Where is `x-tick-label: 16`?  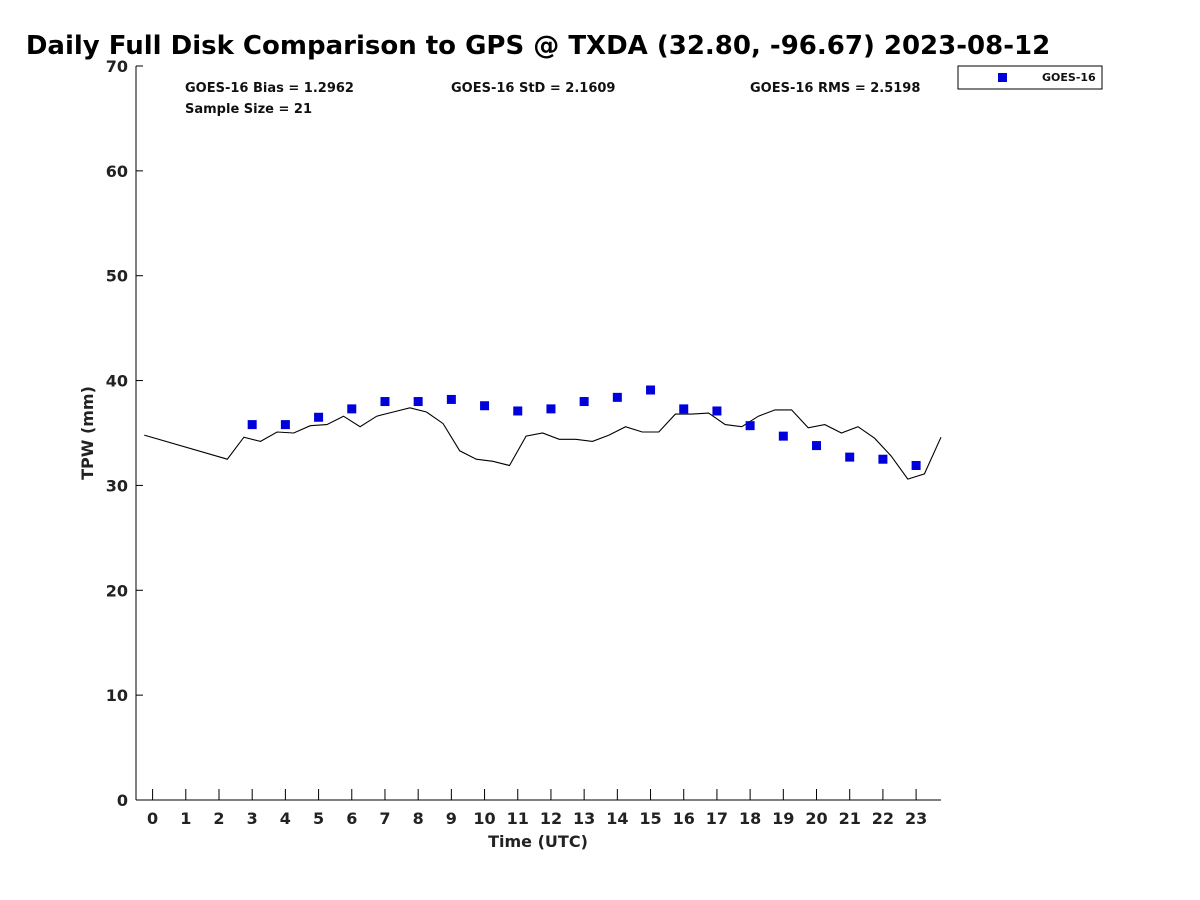
x-tick-label: 16 is located at coordinates (684, 818).